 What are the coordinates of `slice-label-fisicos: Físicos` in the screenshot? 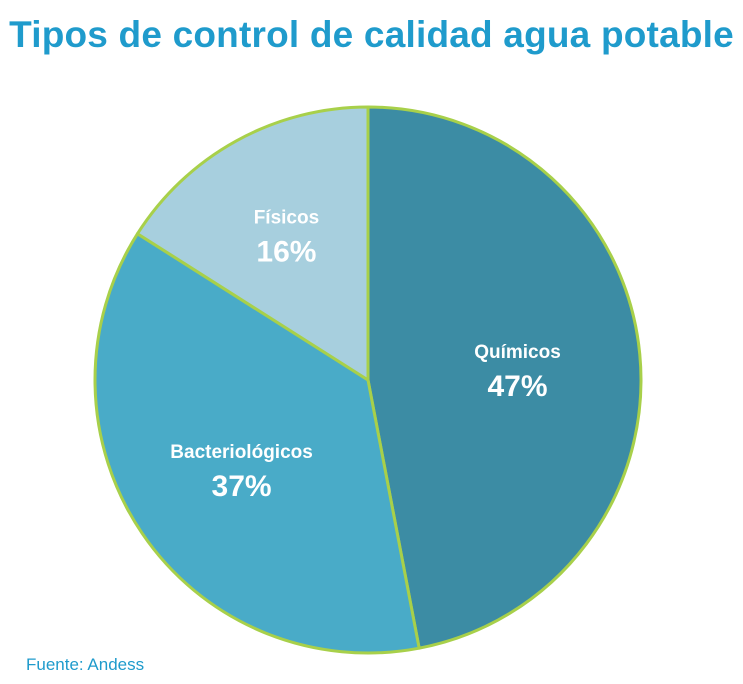 It's located at (286, 218).